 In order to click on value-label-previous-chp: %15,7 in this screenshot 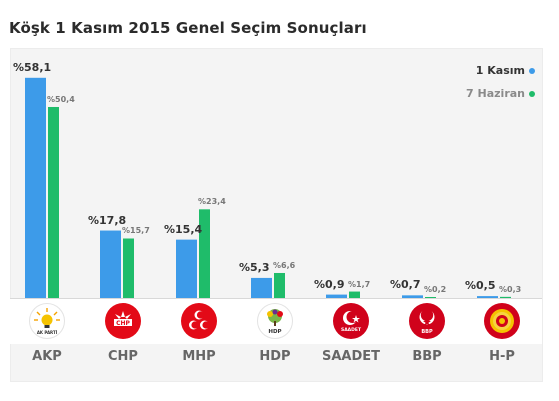, I will do `click(136, 231)`.